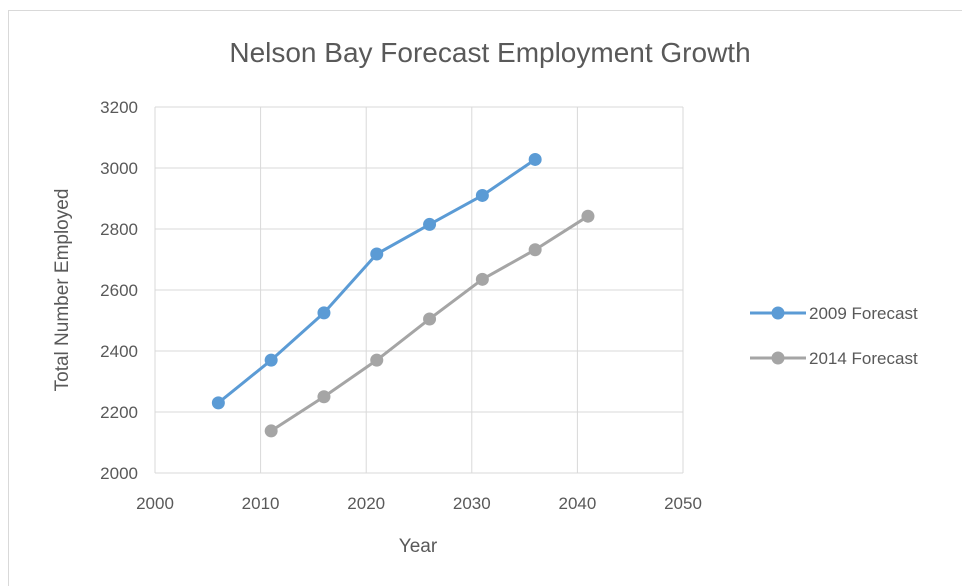  What do you see at coordinates (418, 546) in the screenshot?
I see `x-axis-label: Year` at bounding box center [418, 546].